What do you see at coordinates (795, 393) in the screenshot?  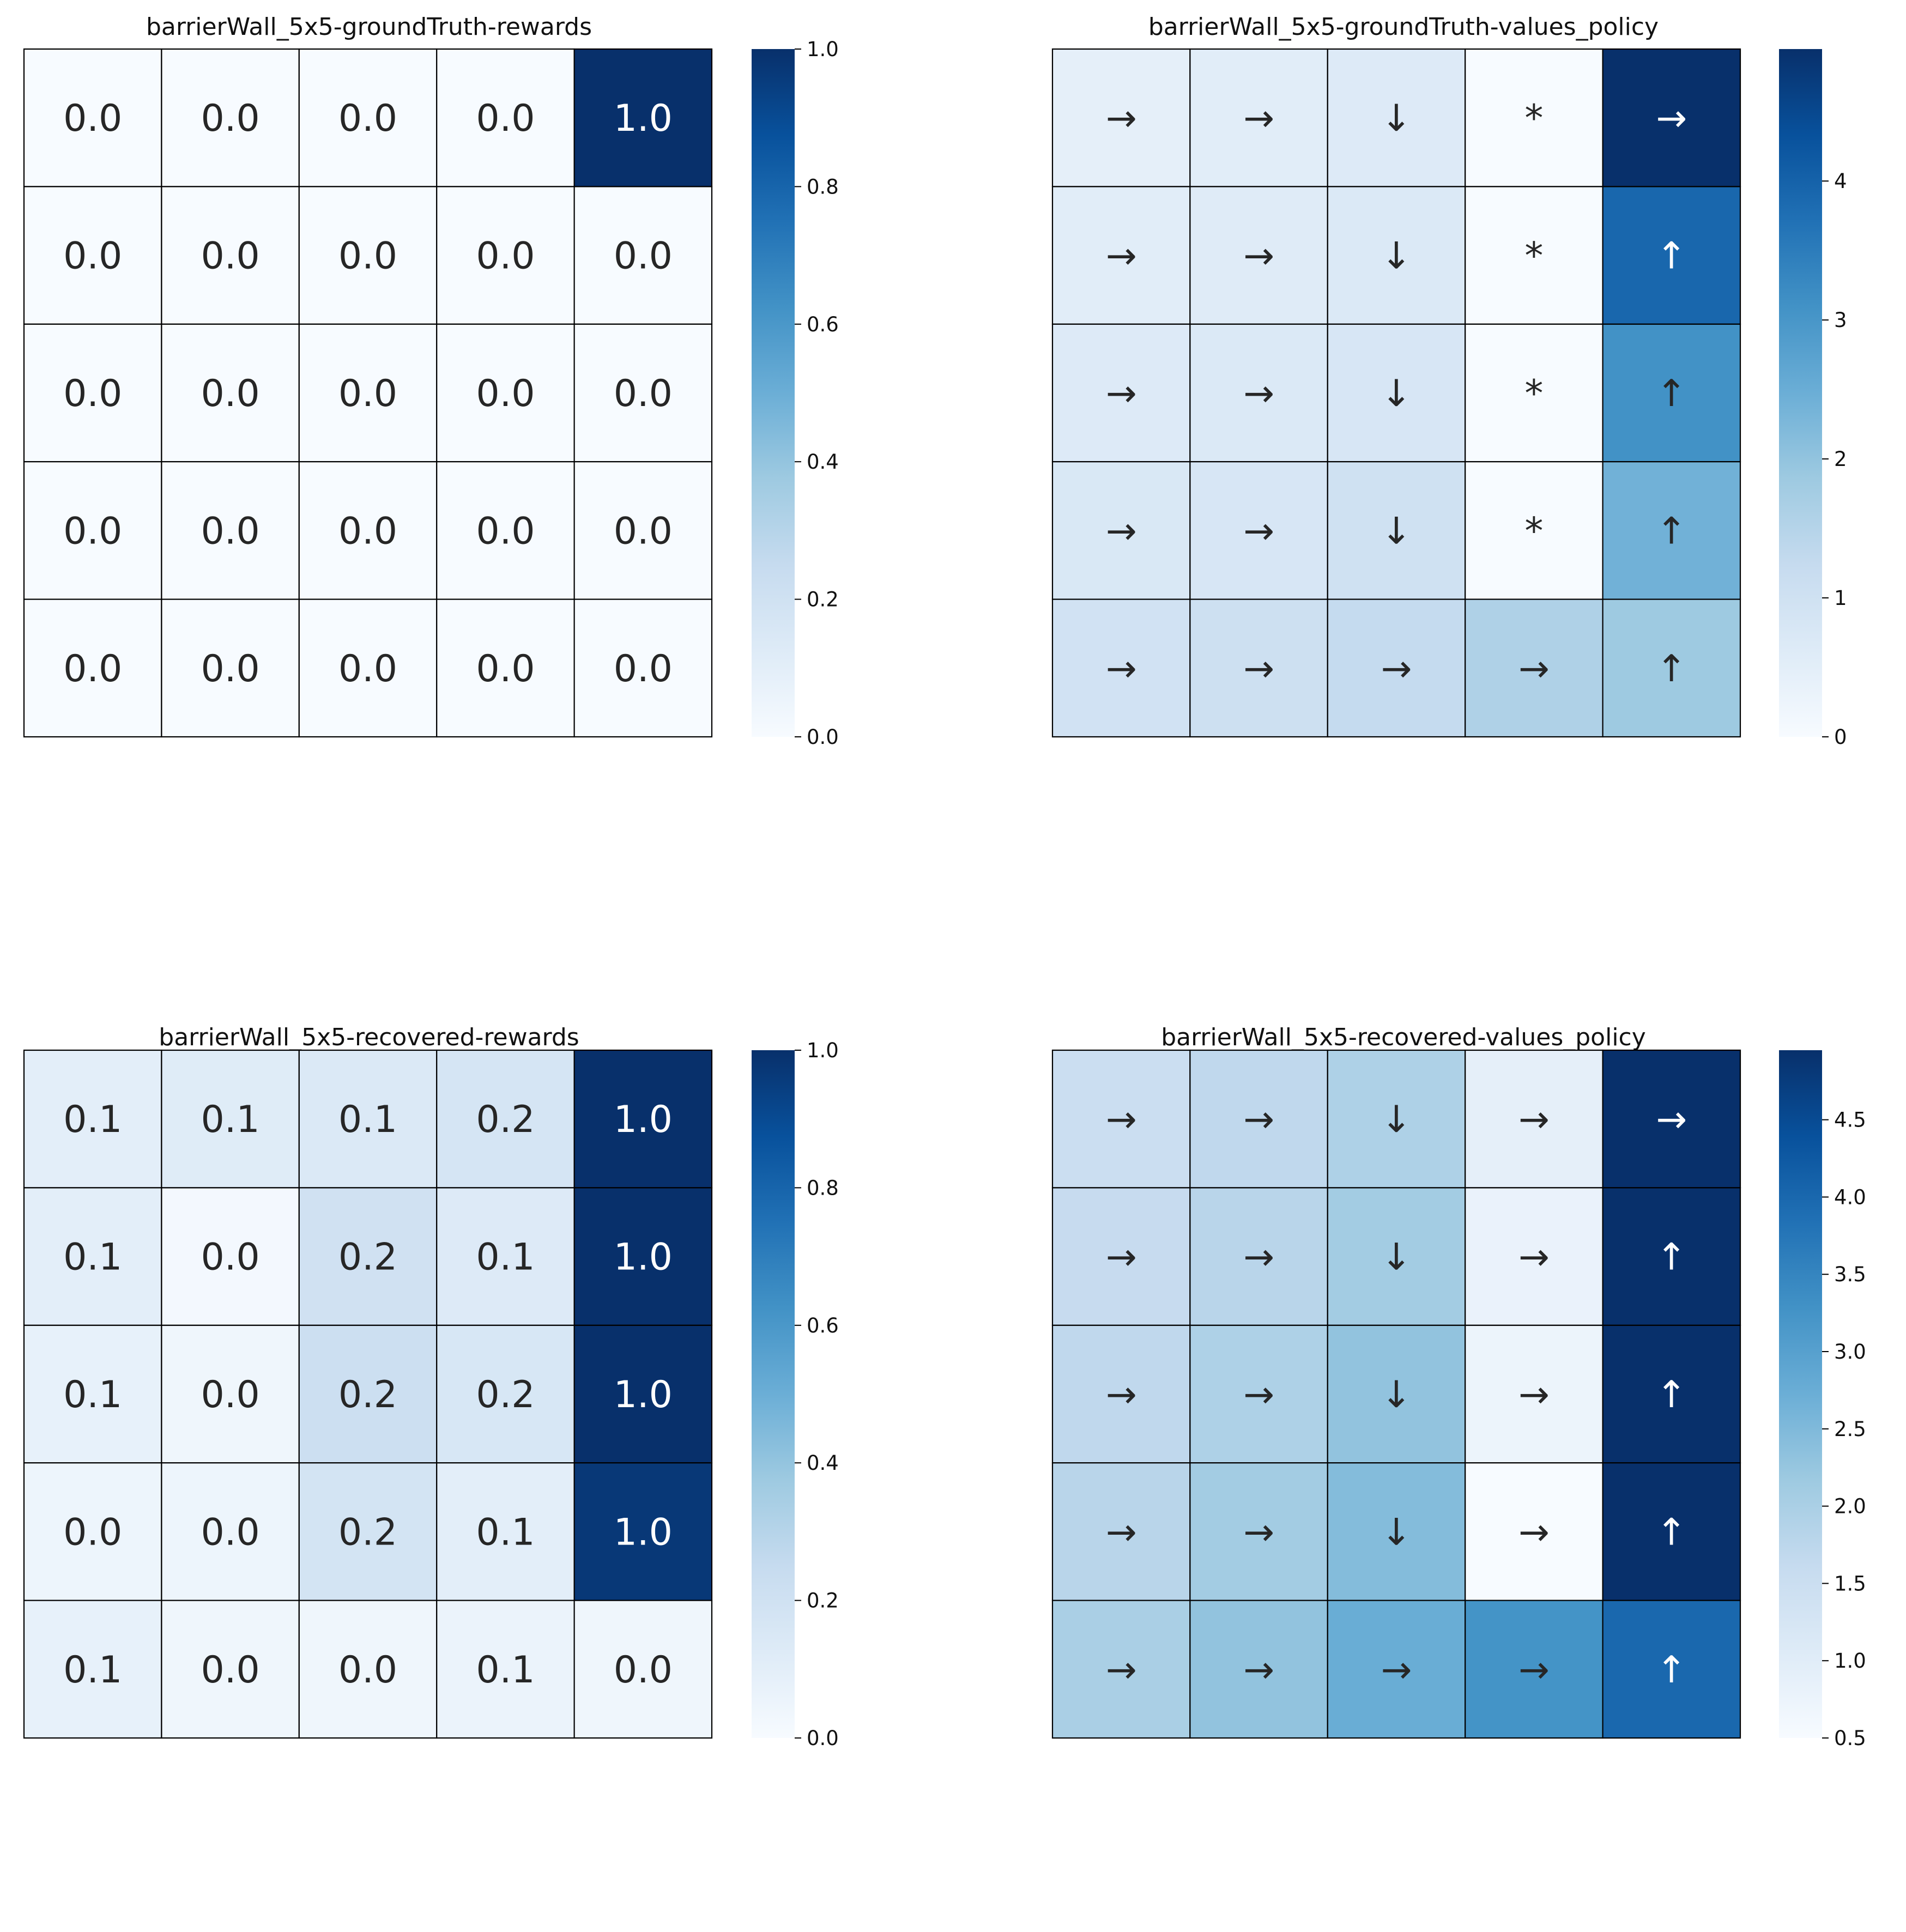 I see `colorbar: 0.0 0.2 0.4 0.6 0.8 1.0` at bounding box center [795, 393].